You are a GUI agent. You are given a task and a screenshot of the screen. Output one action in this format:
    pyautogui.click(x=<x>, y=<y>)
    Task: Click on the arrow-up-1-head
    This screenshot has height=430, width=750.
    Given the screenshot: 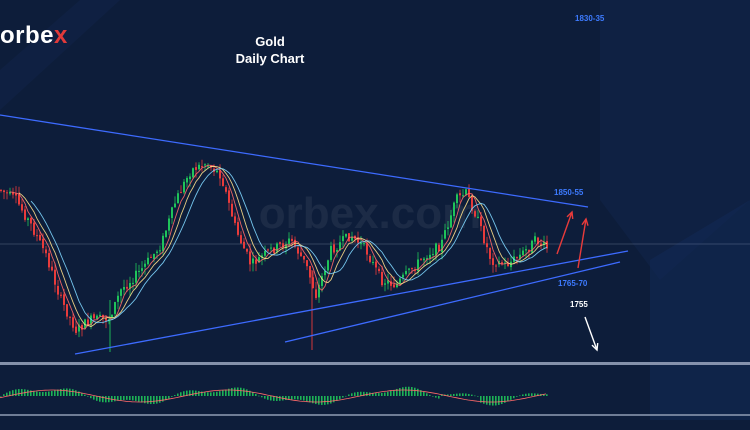 What is the action you would take?
    pyautogui.click(x=570, y=215)
    